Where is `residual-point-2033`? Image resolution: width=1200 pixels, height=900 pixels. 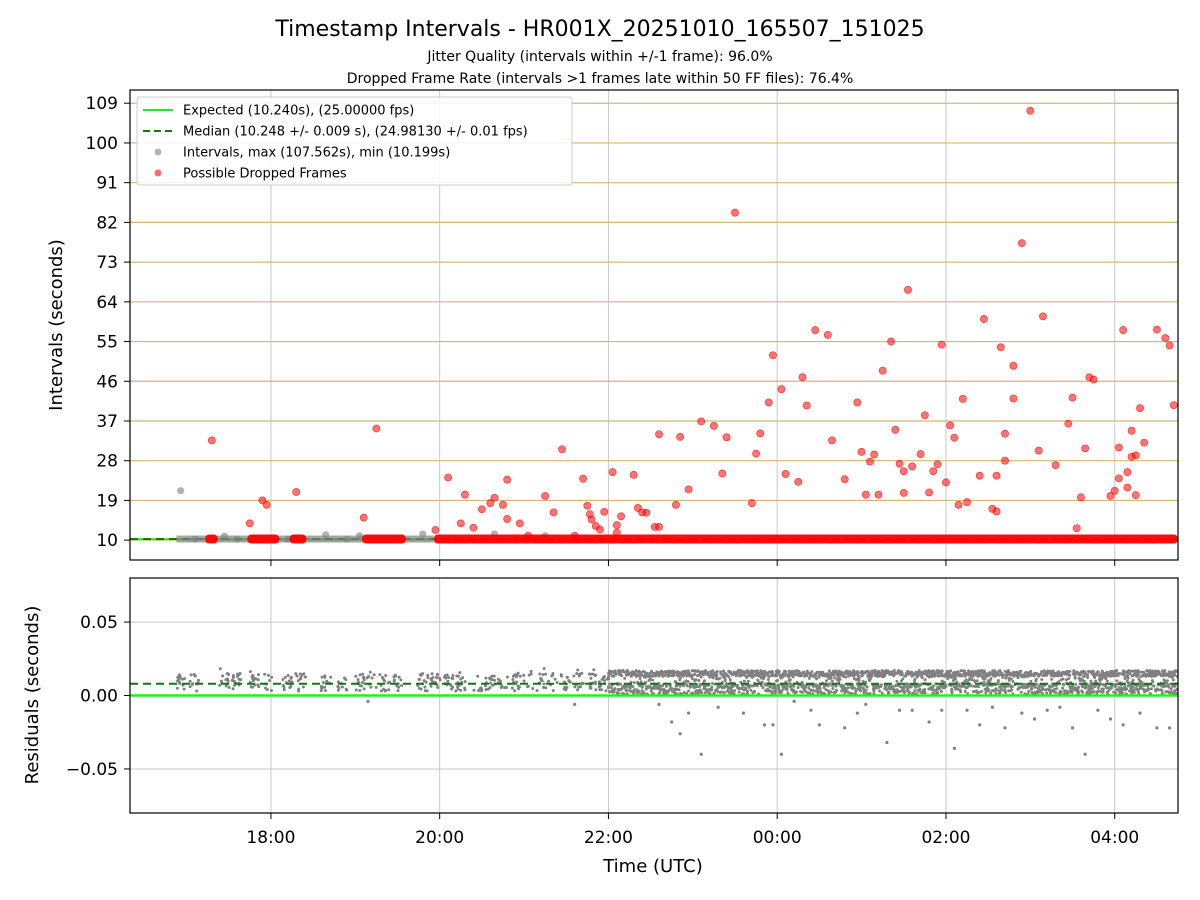 residual-point-2033 is located at coordinates (1032, 689).